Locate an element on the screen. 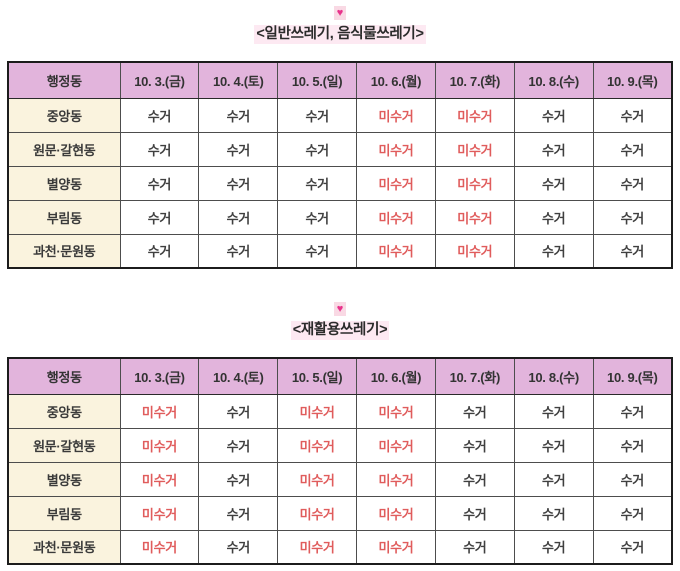 The width and height of the screenshot is (680, 571). section-title-recyclable-waste: <재활용쓰레기> is located at coordinates (340, 330).